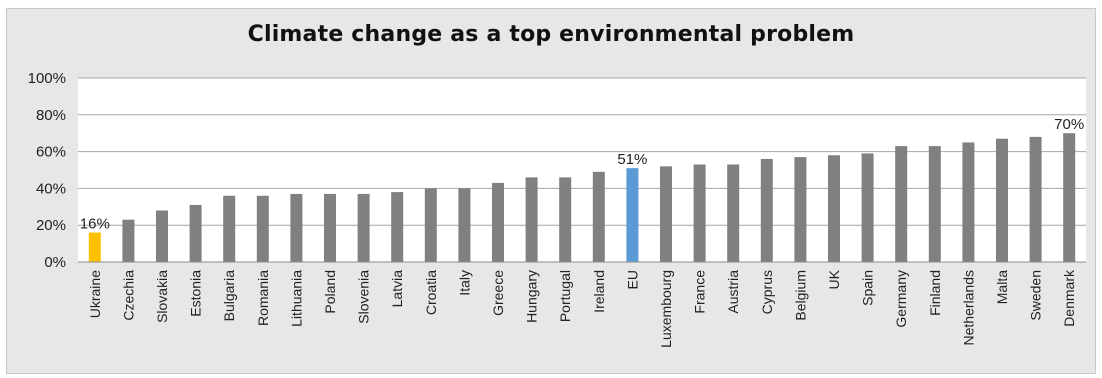  Describe the element at coordinates (632, 159) in the screenshot. I see `data-label-eu: 51%` at that location.